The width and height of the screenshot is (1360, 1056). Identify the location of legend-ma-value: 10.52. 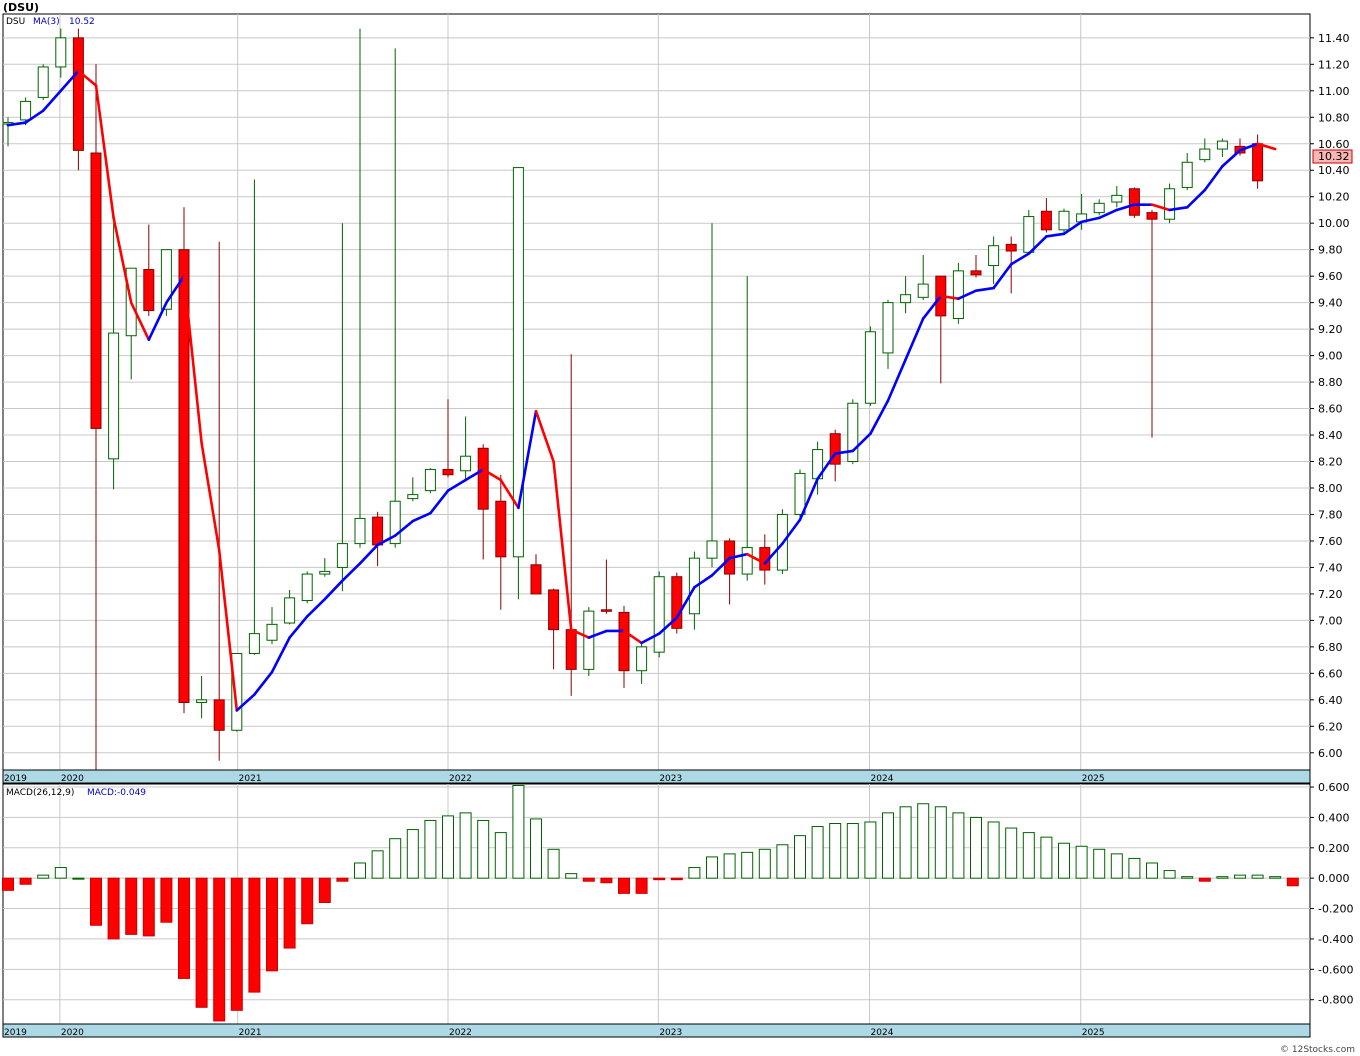
(82, 22).